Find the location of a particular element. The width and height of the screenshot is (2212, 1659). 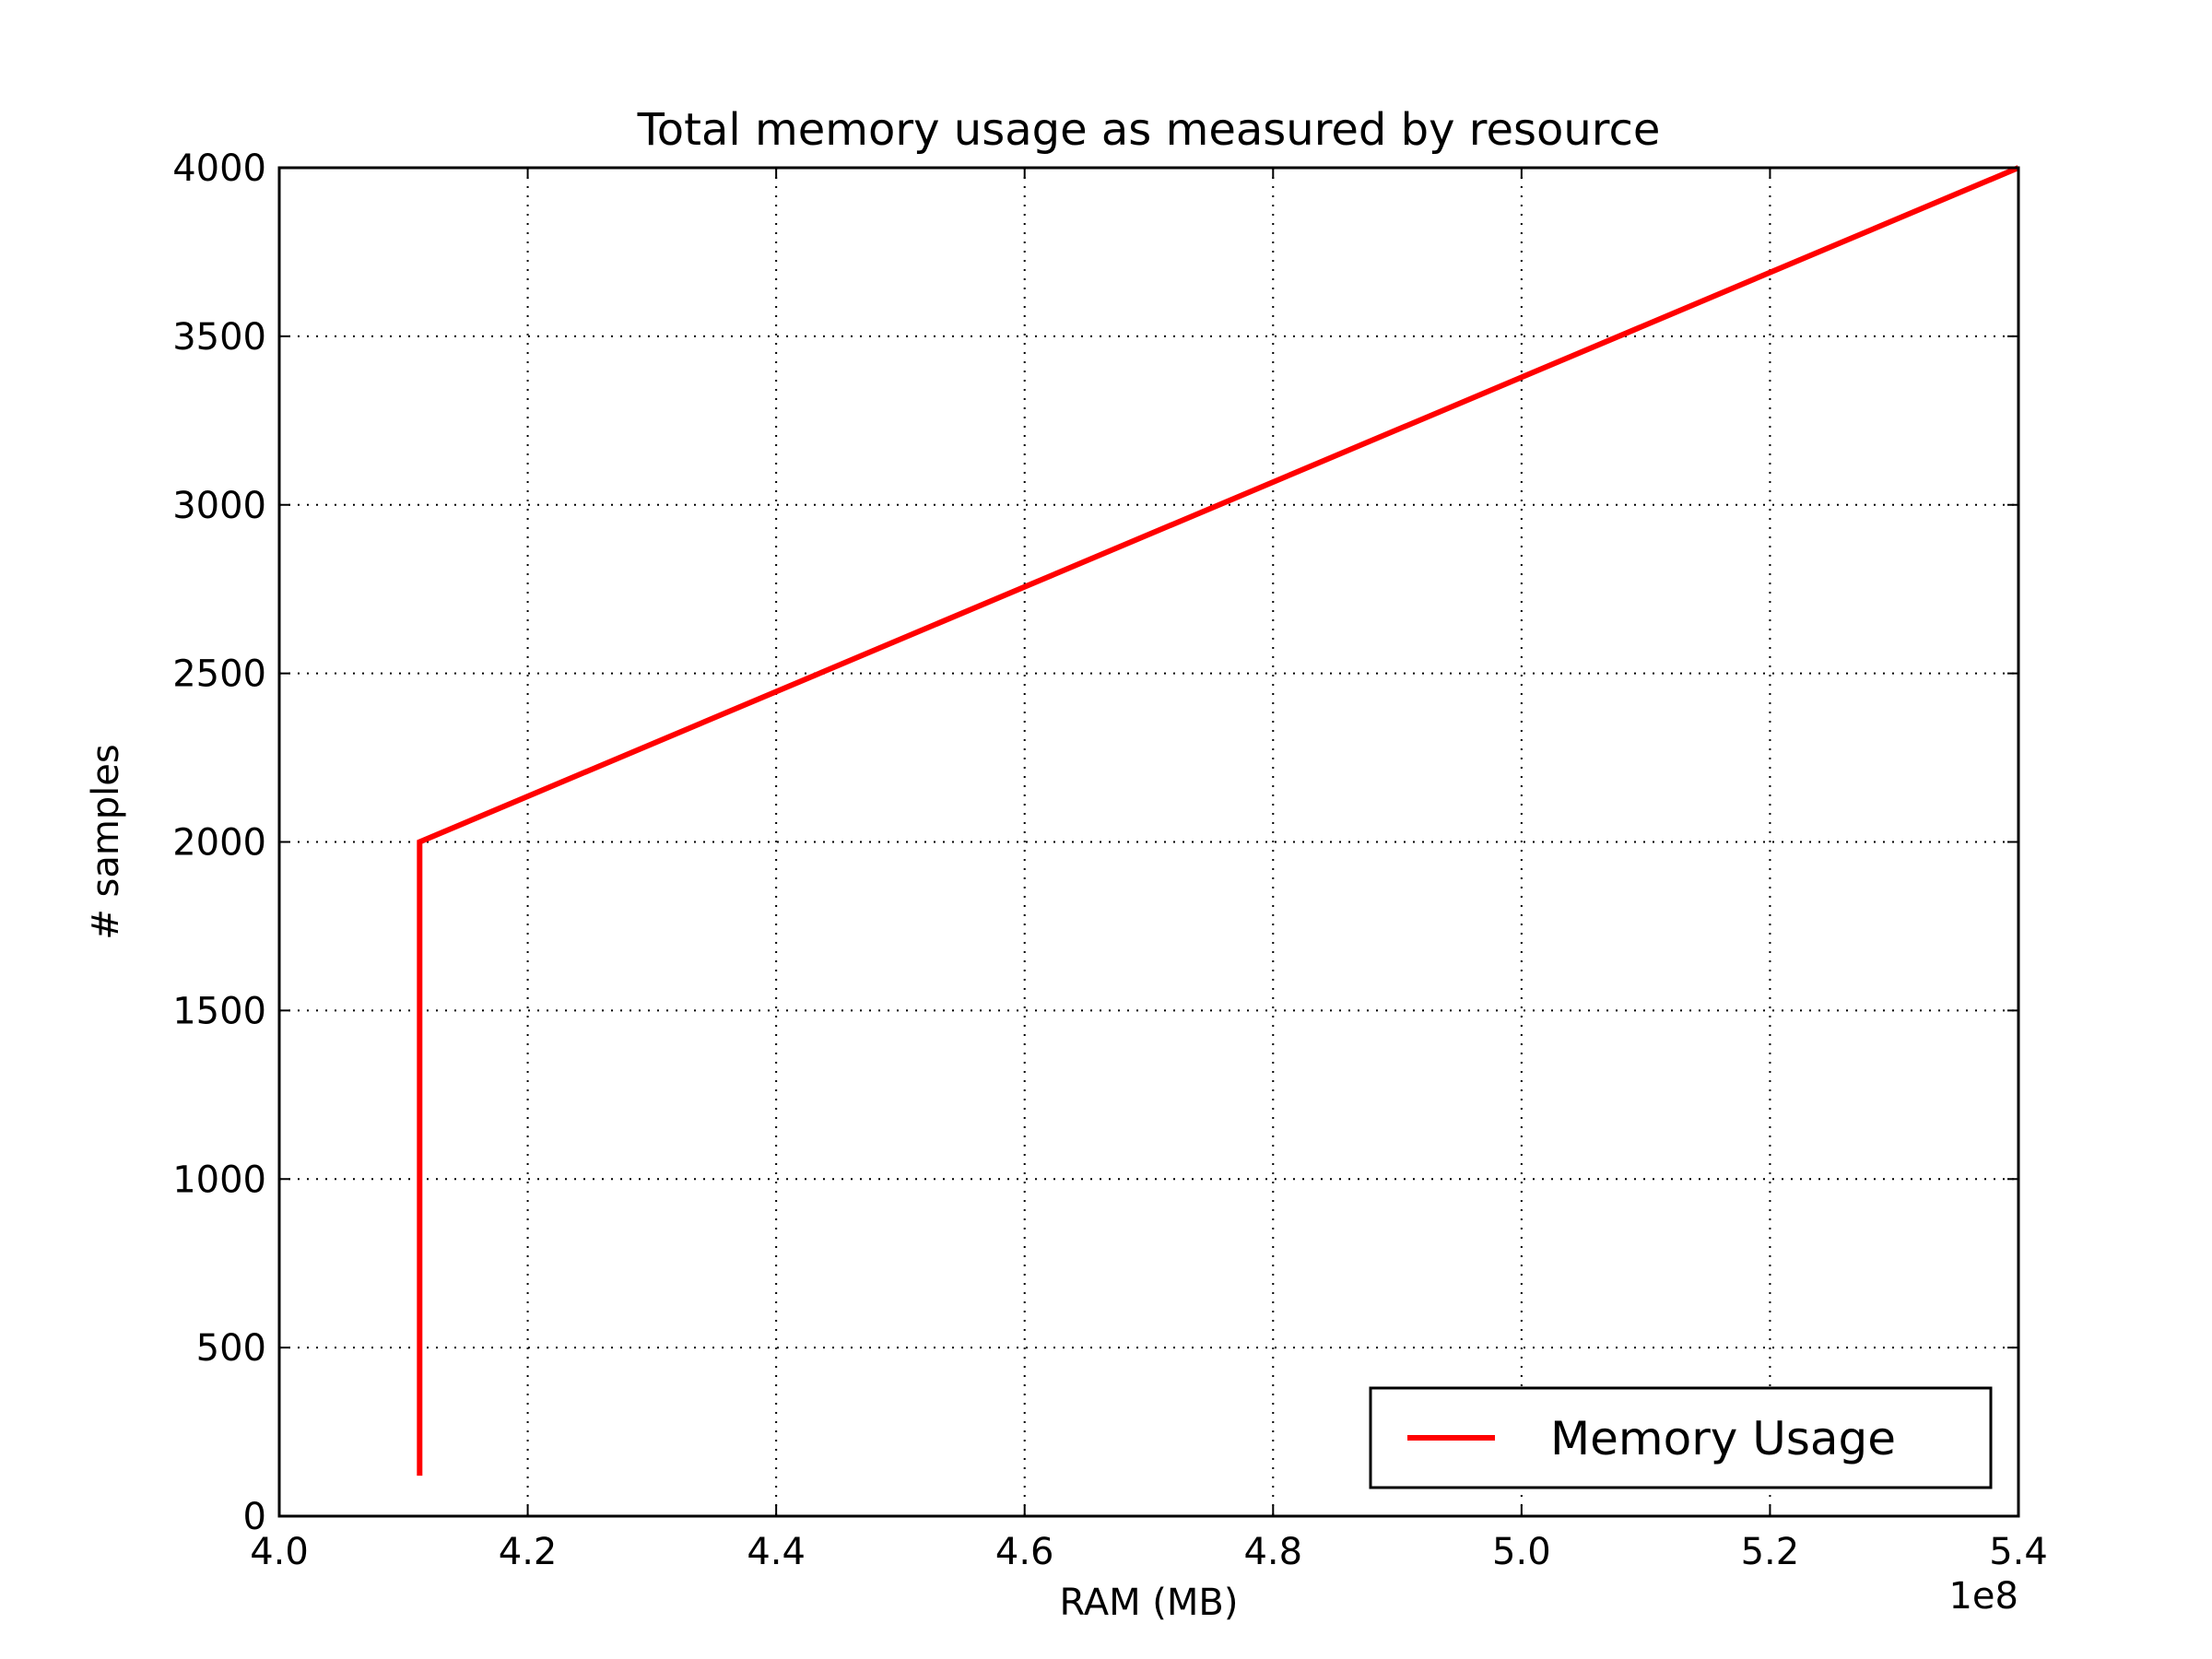

y-tick-label: 2500 is located at coordinates (219, 674).